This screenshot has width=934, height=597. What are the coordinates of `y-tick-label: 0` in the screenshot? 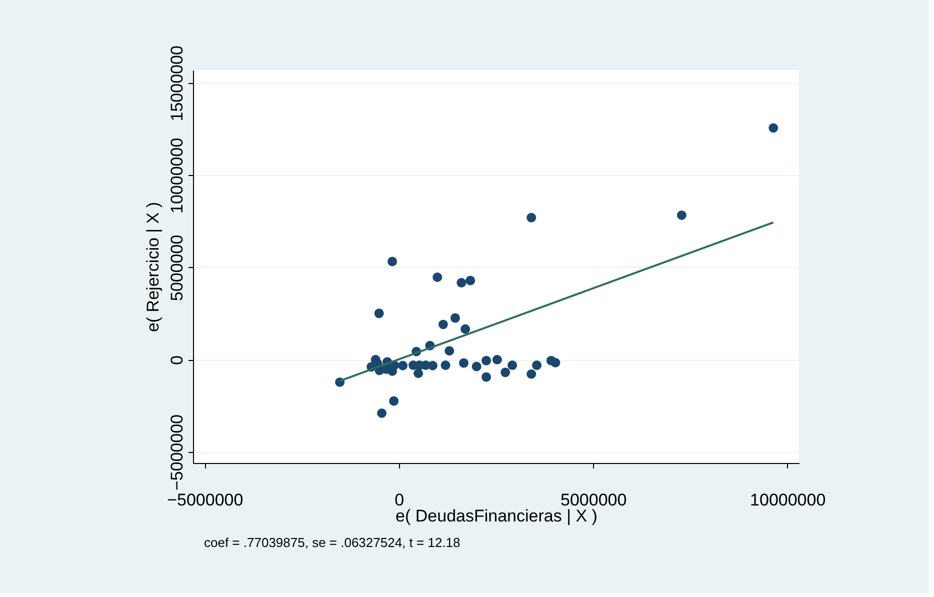 It's located at (177, 360).